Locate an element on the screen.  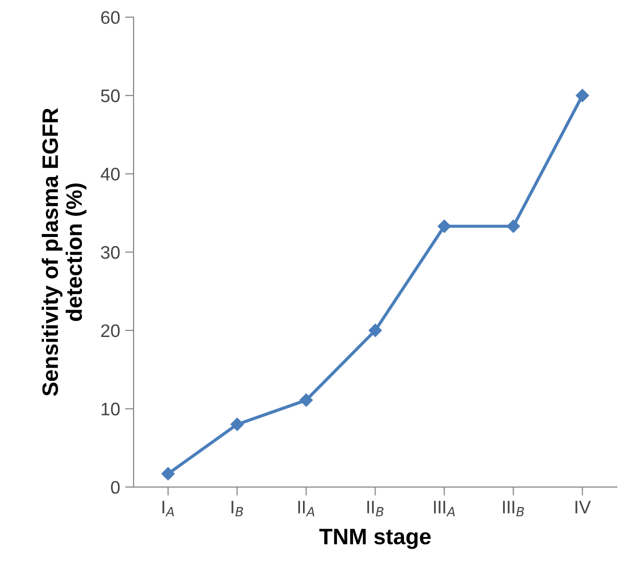
x-tick-label: III$_{A}$ is located at coordinates (444, 508).